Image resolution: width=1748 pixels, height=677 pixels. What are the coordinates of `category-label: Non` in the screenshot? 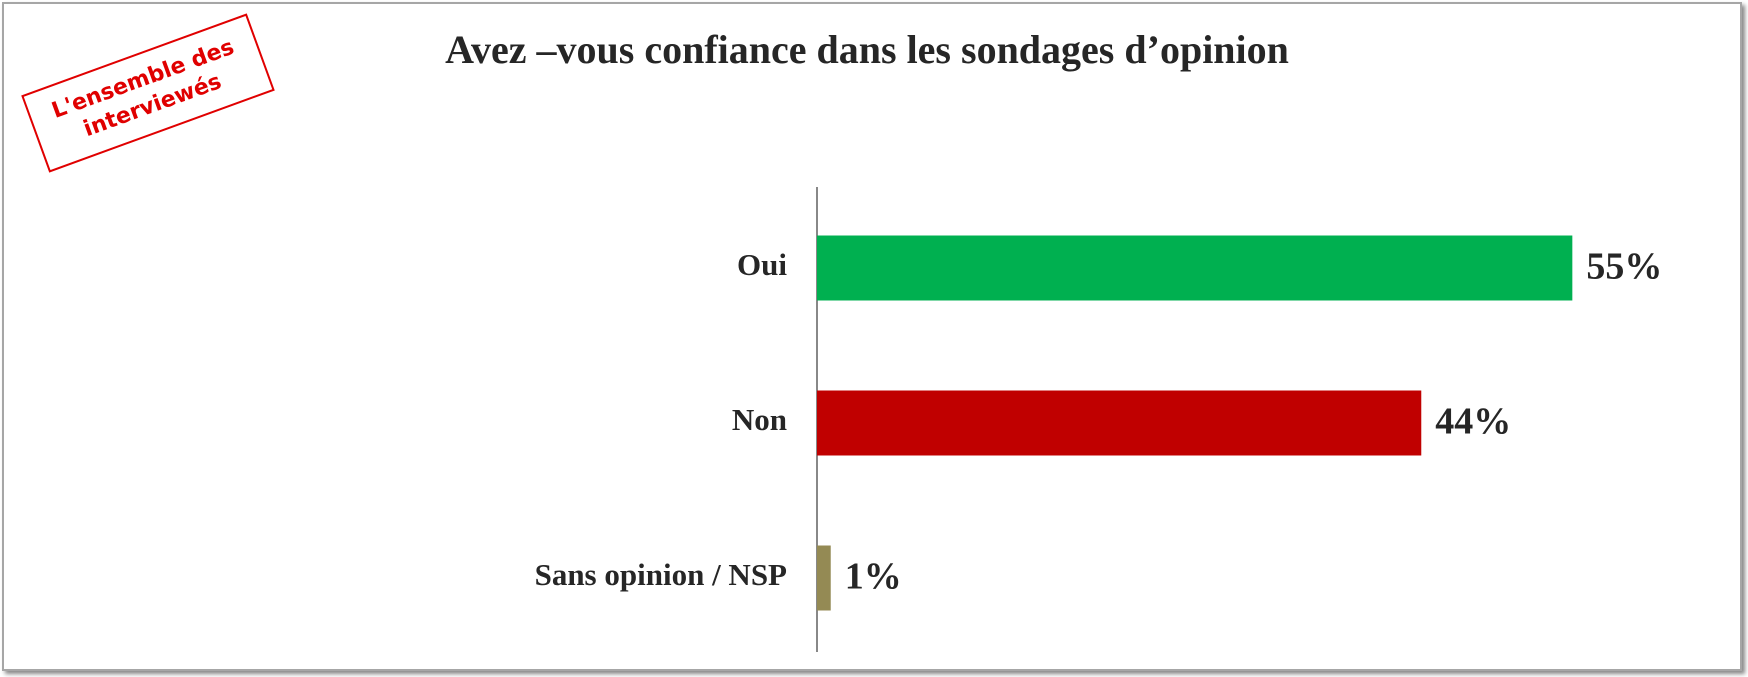 It's located at (759, 419).